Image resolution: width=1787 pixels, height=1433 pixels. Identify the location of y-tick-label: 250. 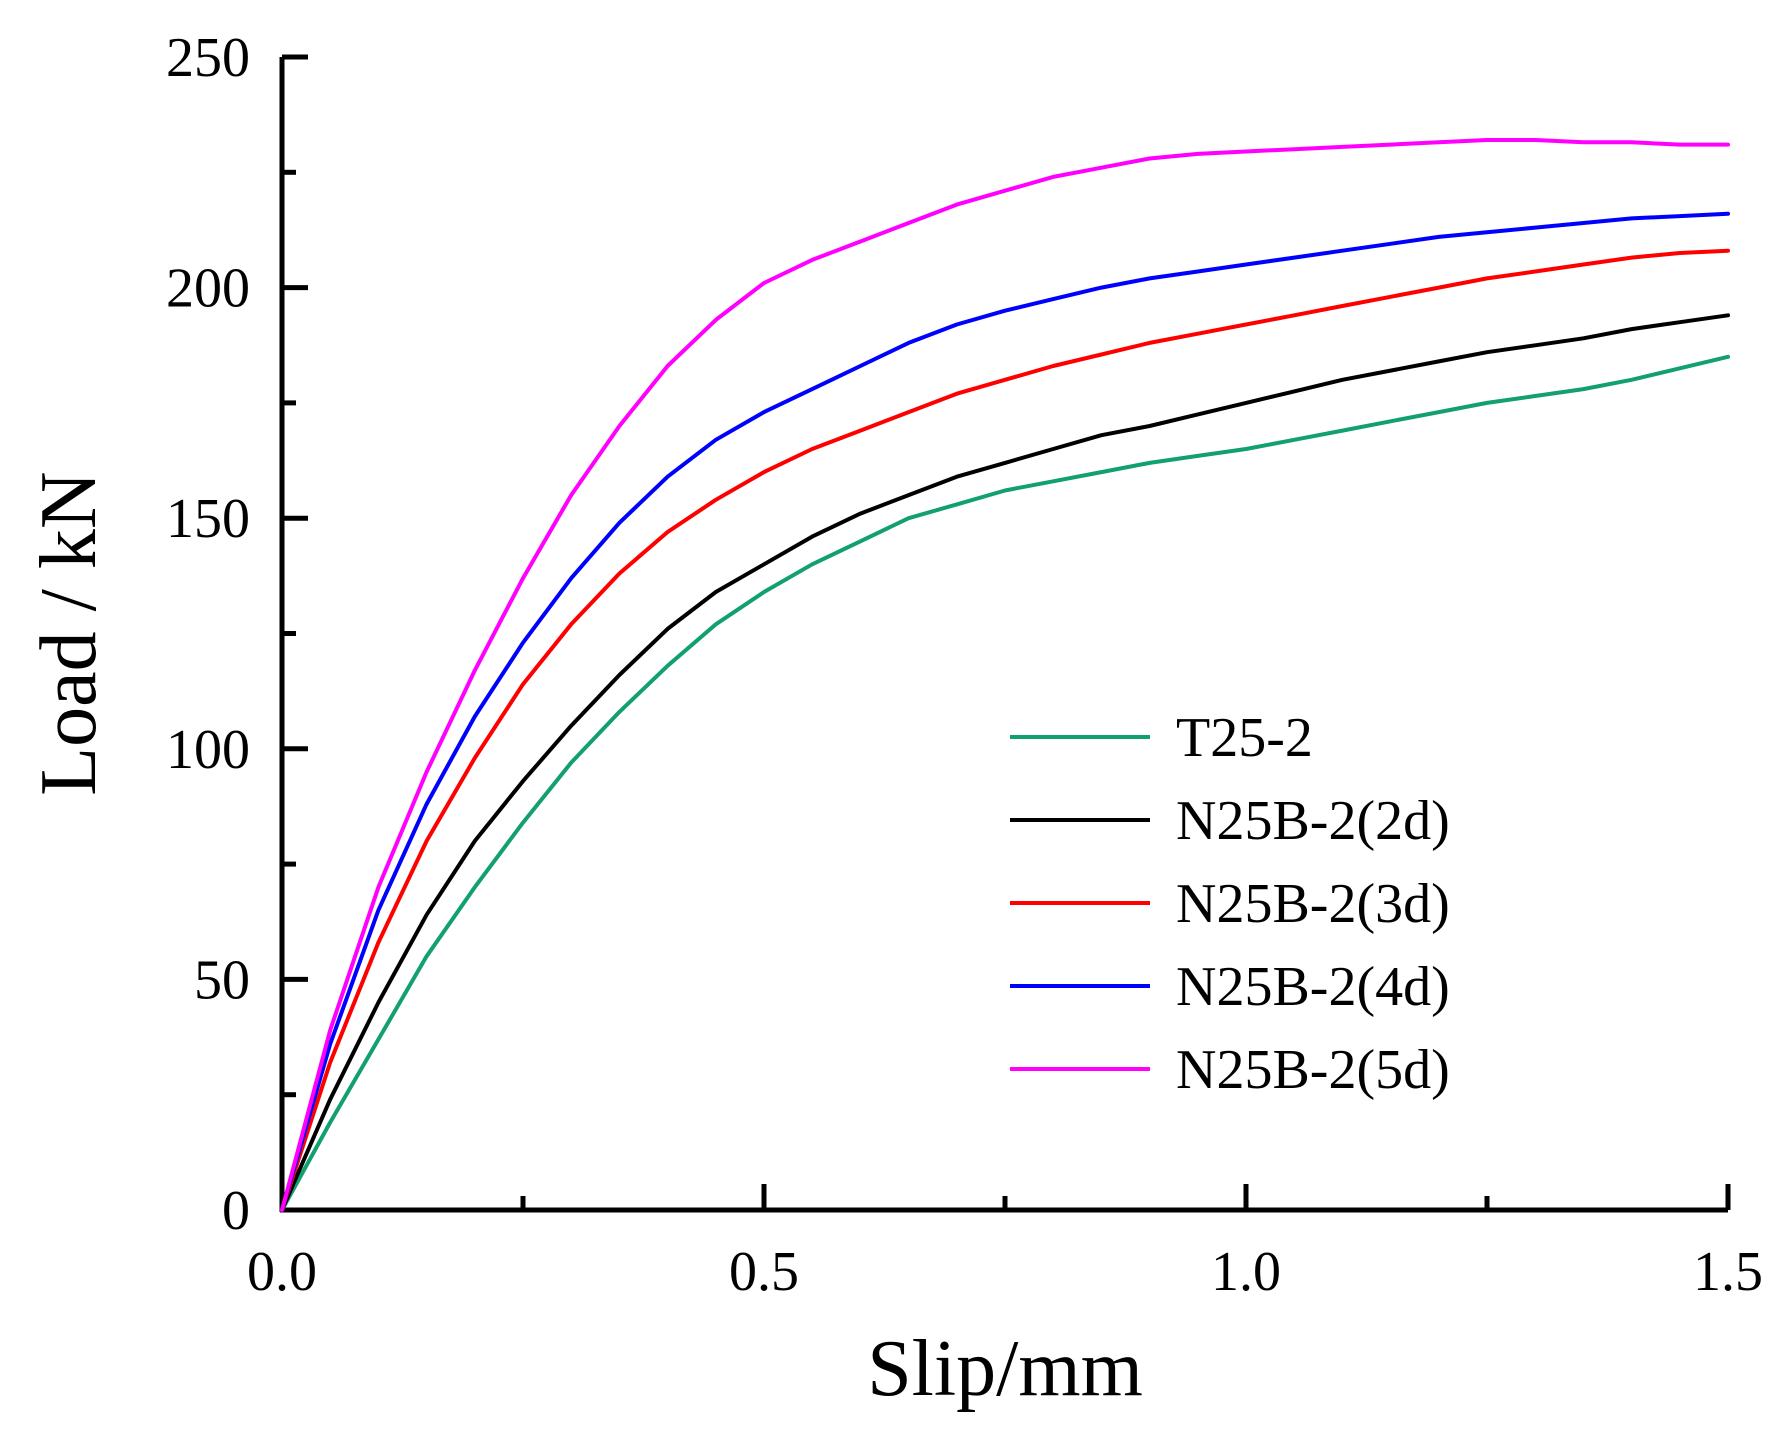
(208, 58).